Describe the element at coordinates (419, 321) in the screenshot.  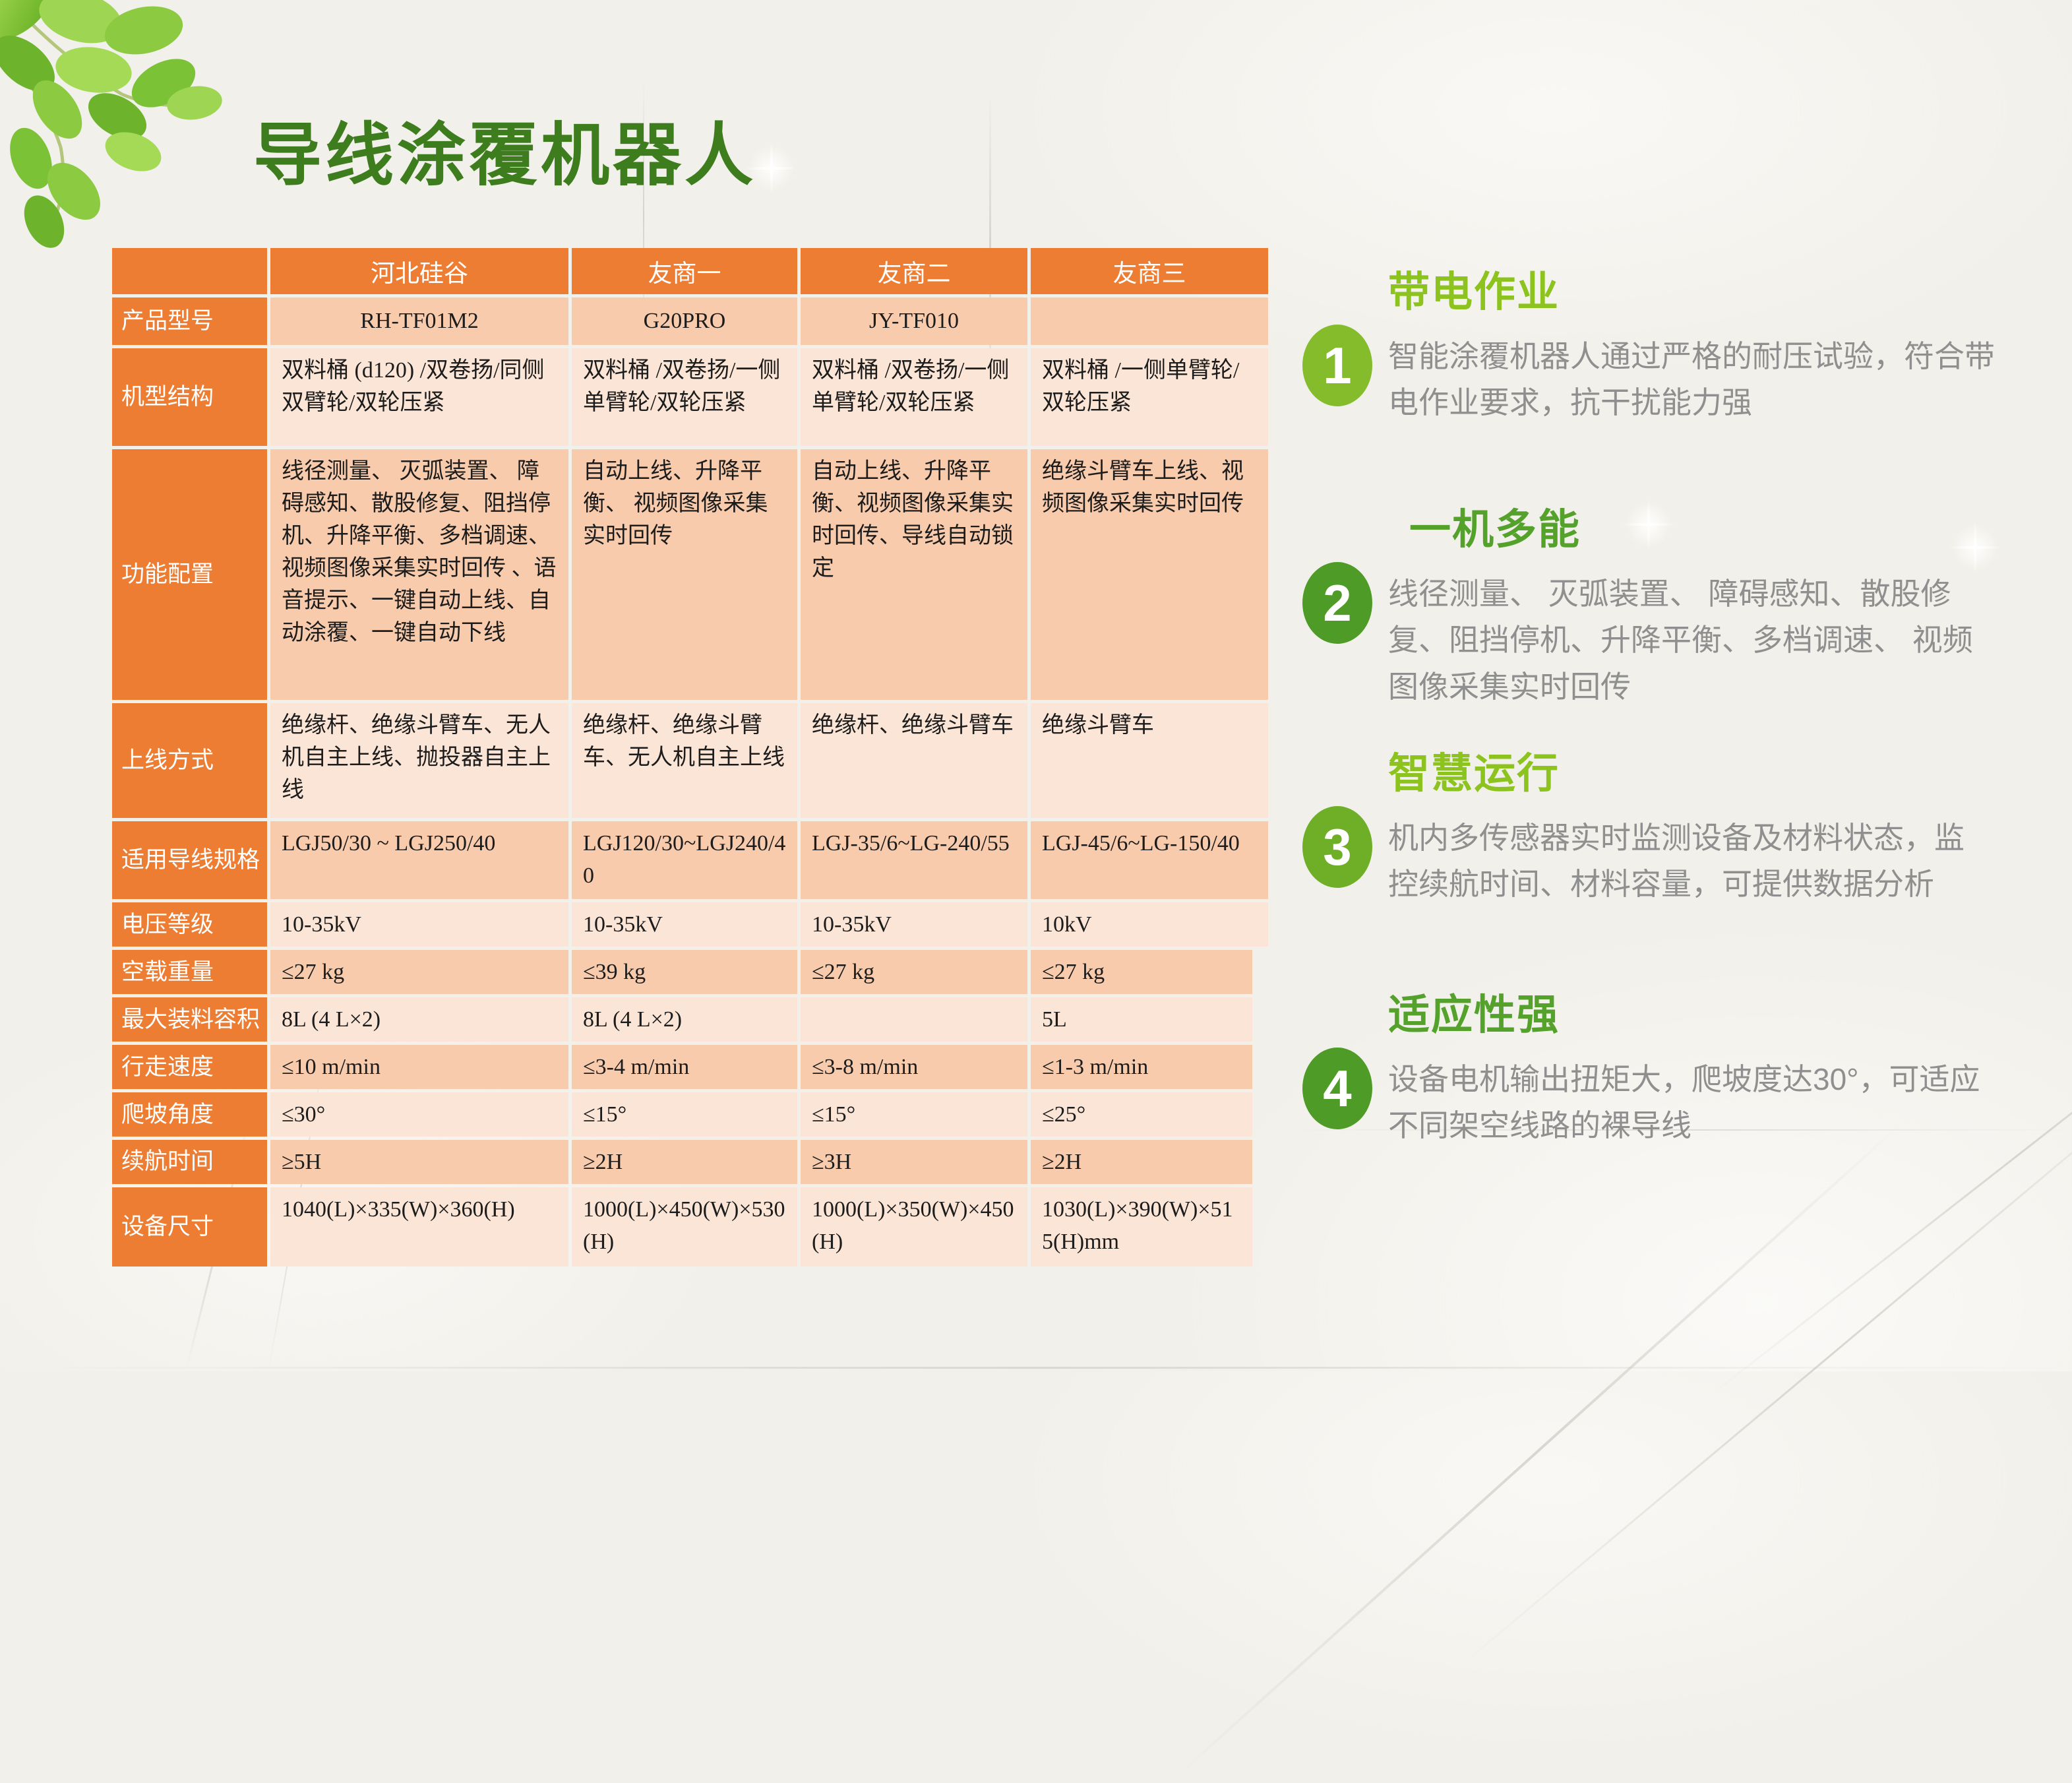
I see `data-cell: RH-TF01M2` at that location.